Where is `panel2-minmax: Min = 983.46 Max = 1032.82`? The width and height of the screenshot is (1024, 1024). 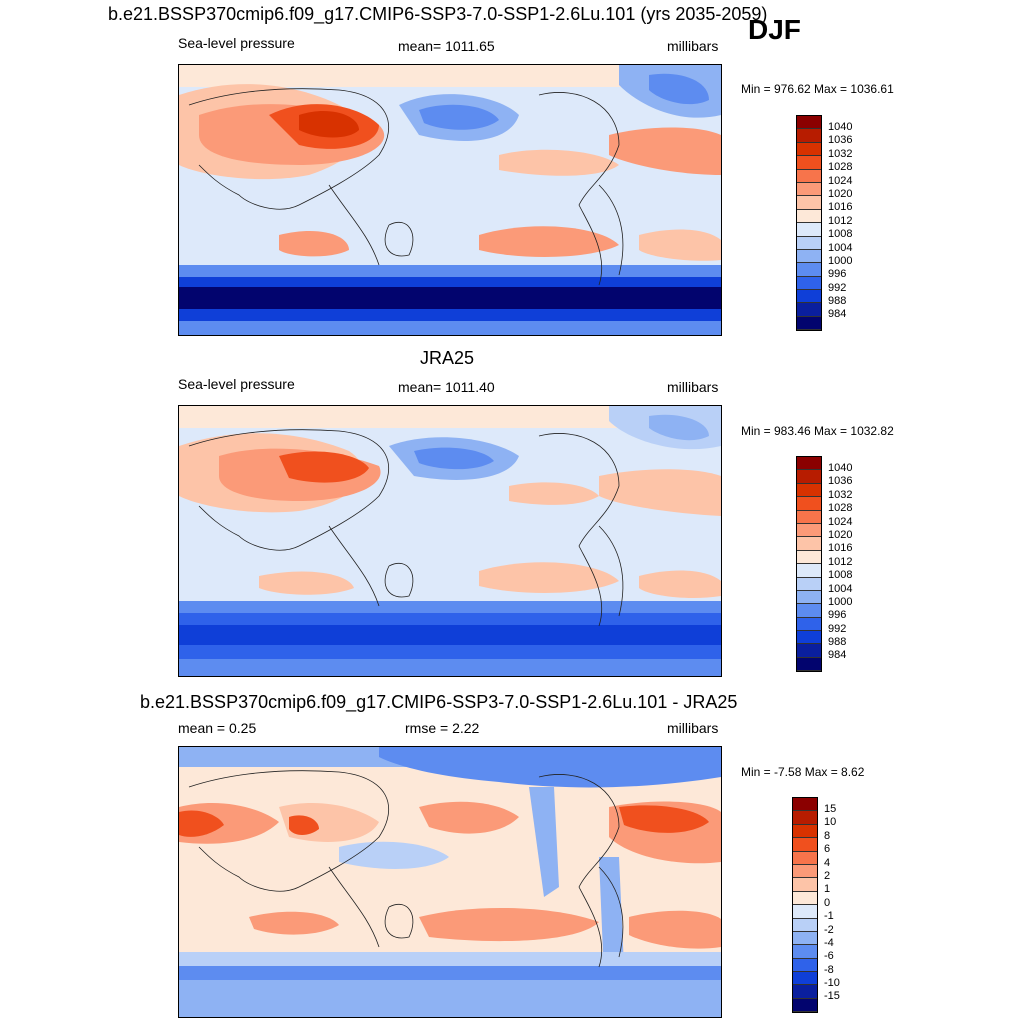 panel2-minmax: Min = 983.46 Max = 1032.82 is located at coordinates (817, 431).